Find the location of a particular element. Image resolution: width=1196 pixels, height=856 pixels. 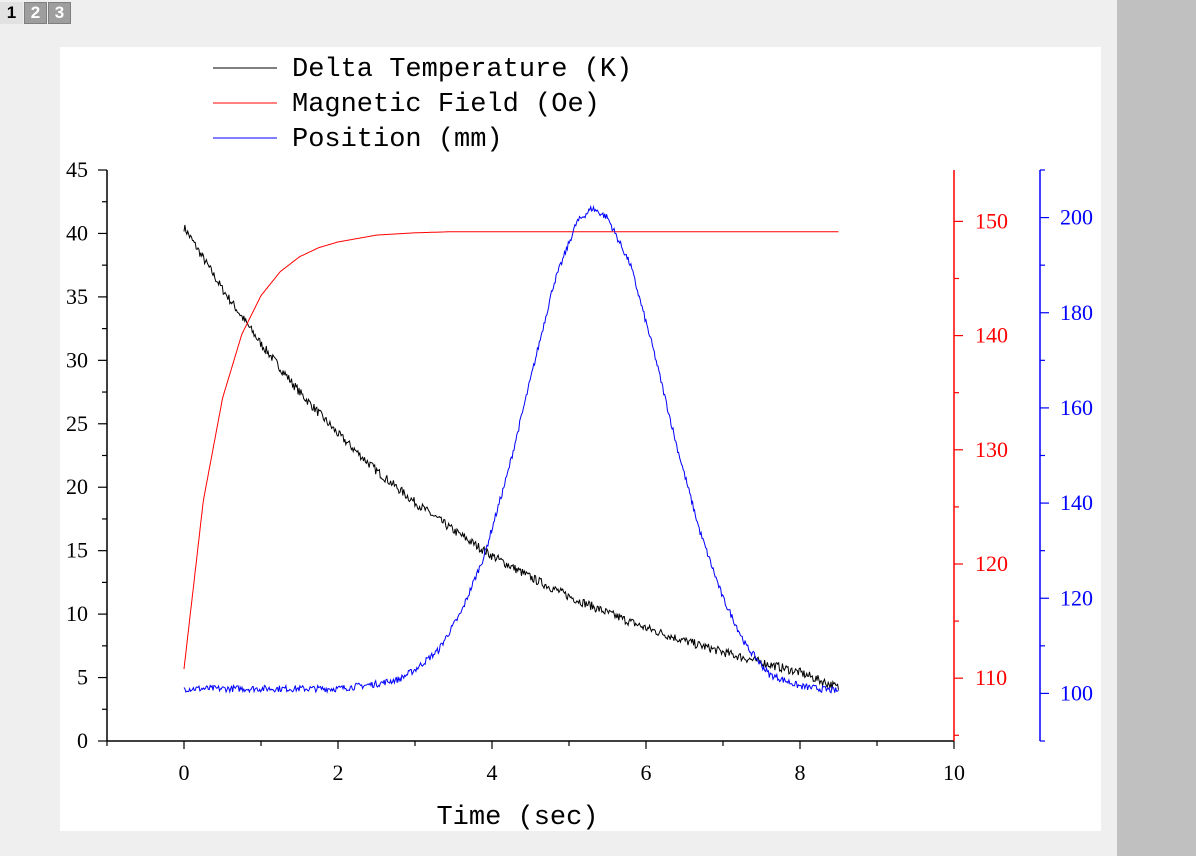

x-axis-title: Time (sec) is located at coordinates (517, 818).